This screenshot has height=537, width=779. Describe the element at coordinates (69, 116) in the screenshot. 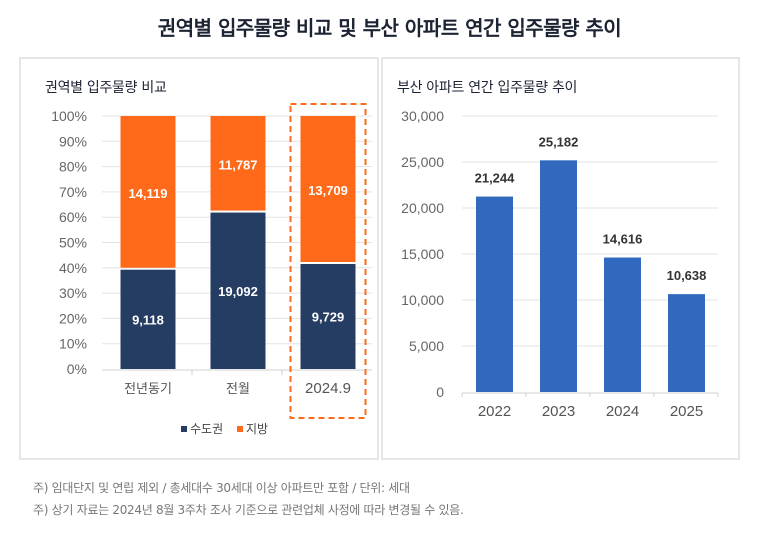

I see `y-tick-label: 100%` at that location.